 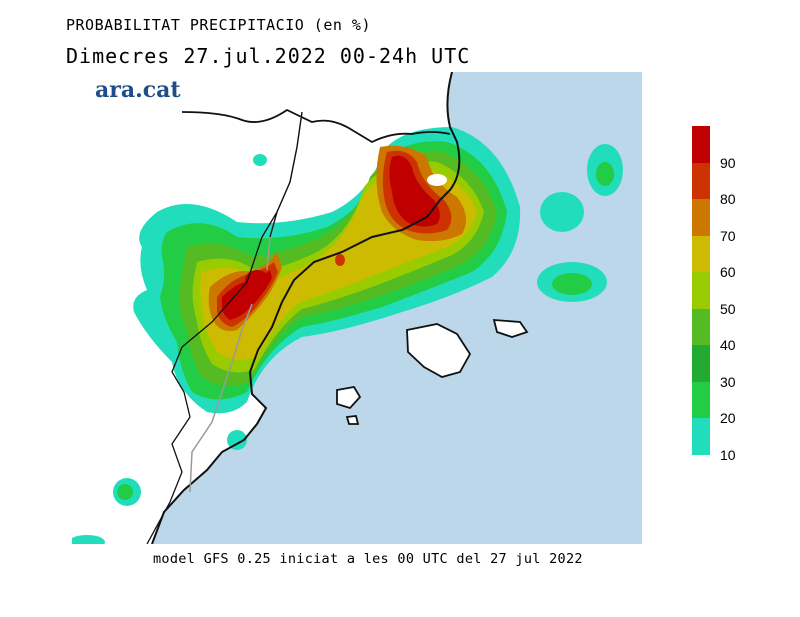 I want to click on legend-label-20: 20, so click(x=728, y=418).